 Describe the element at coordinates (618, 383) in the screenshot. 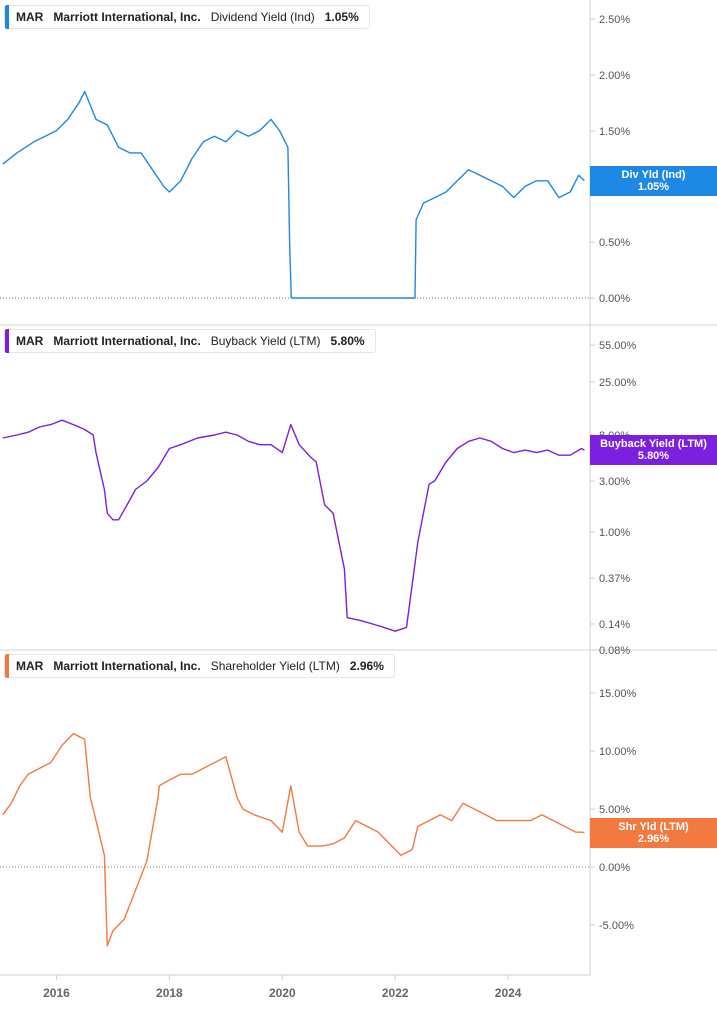

I see `y-tick-label: 25.00%` at that location.